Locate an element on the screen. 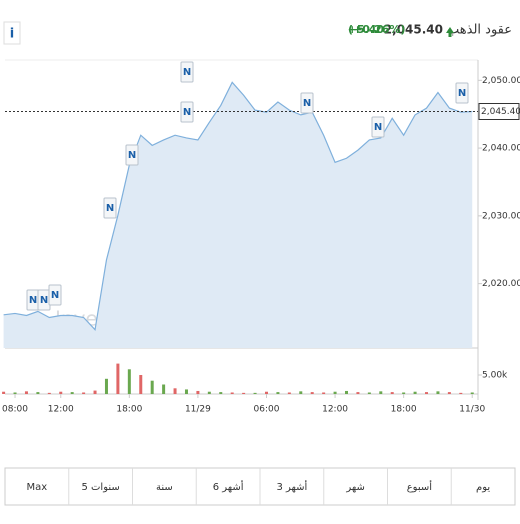 The image size is (520, 524). tab: 5 سنوات is located at coordinates (100, 487).